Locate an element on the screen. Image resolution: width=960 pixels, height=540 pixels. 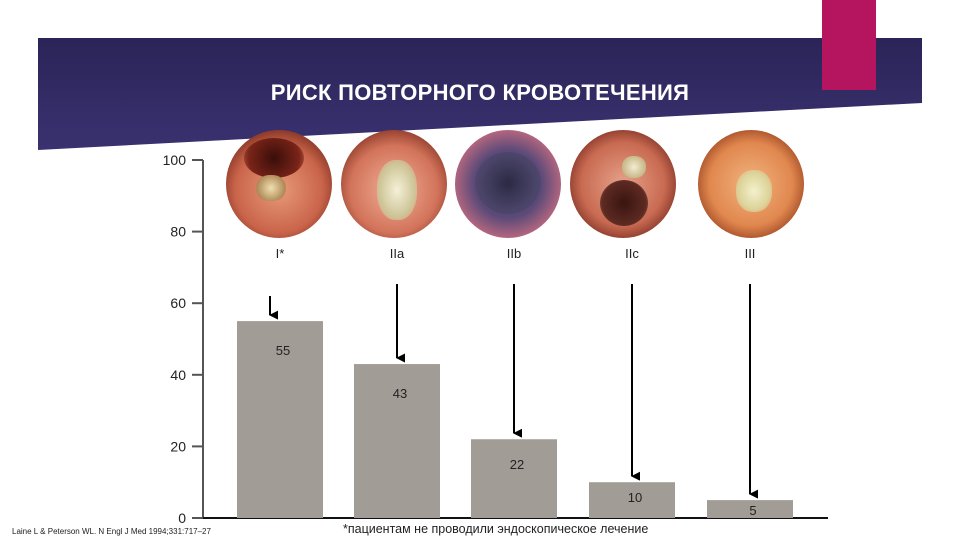
data-label-0: 55 is located at coordinates (283, 350).